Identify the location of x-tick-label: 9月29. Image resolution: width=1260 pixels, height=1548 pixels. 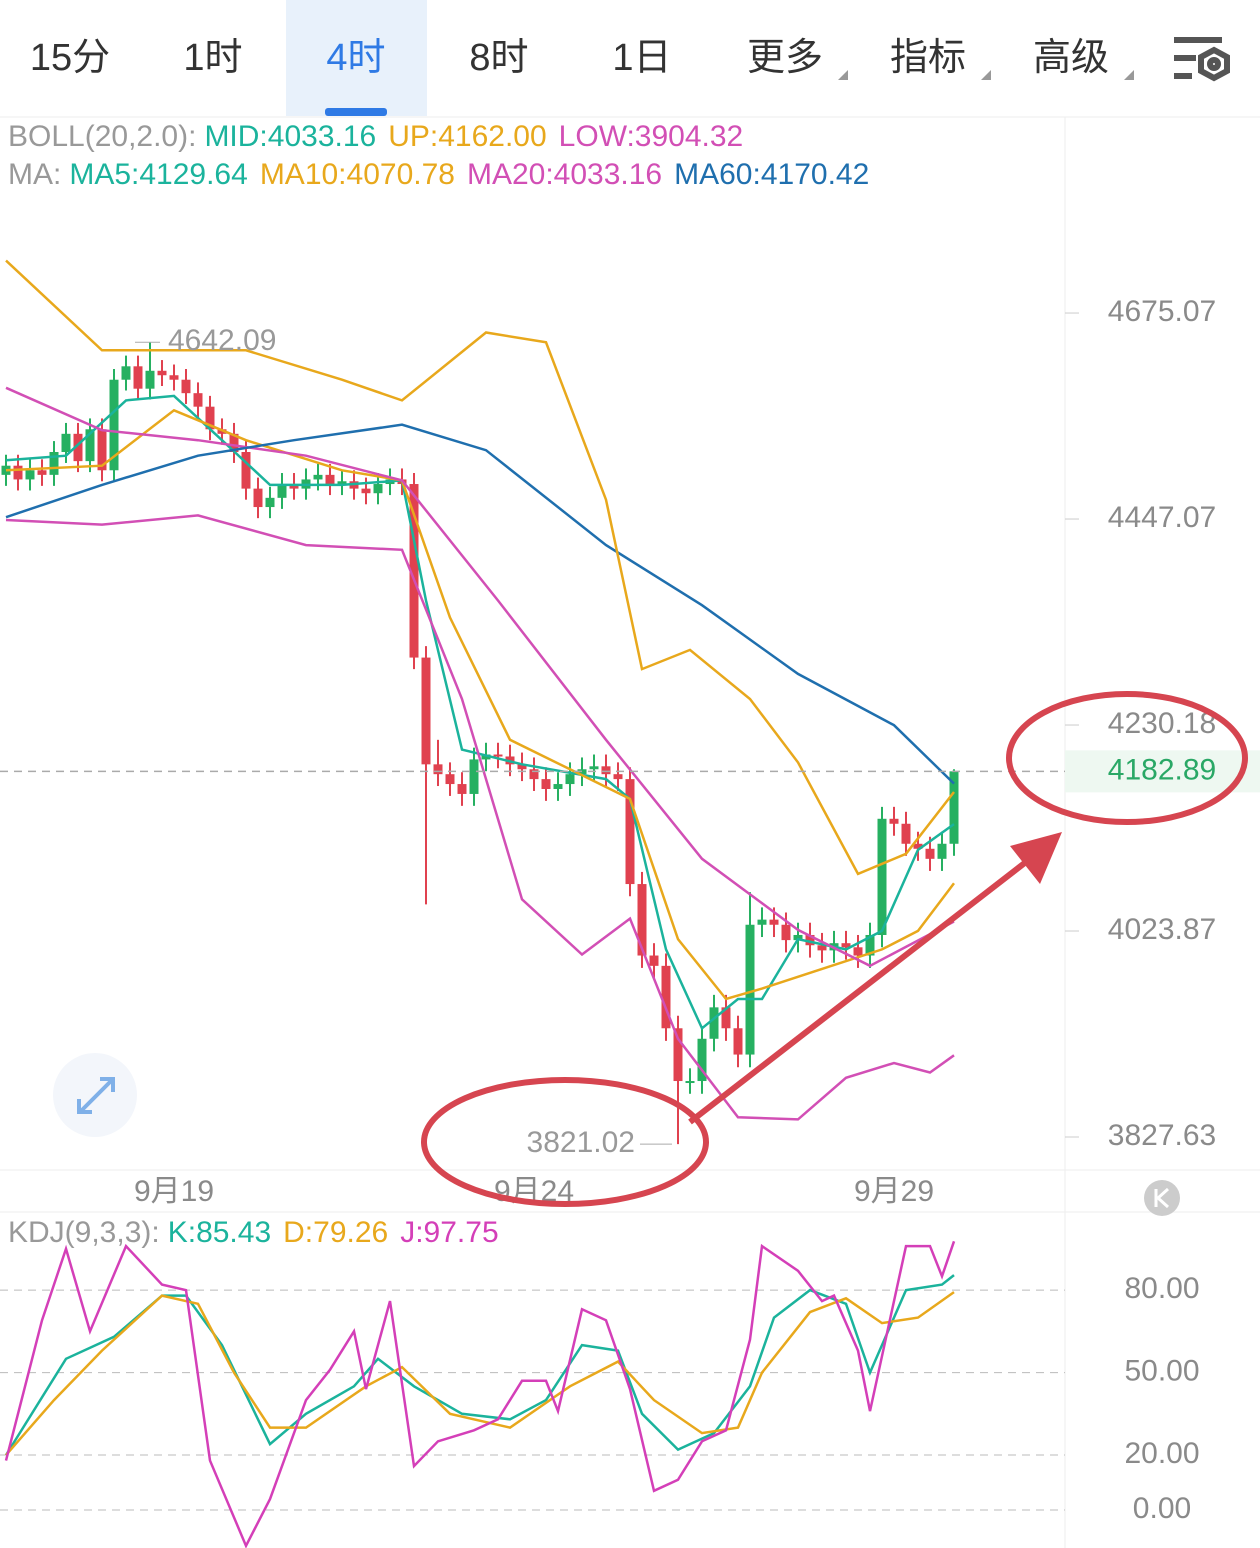
(894, 1191).